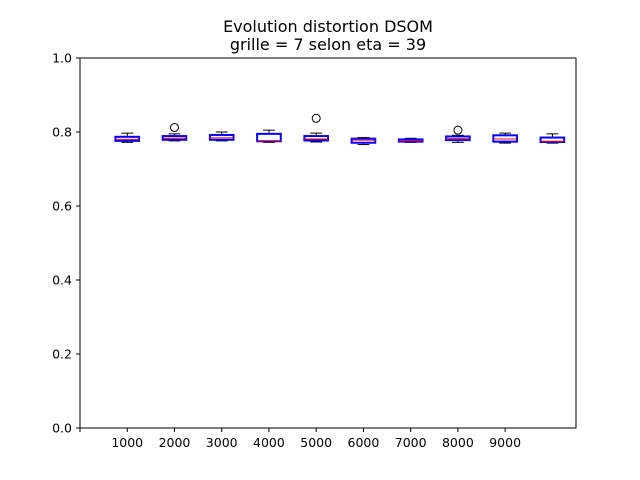  Describe the element at coordinates (175, 442) in the screenshot. I see `x-tick-label: 2000` at that location.